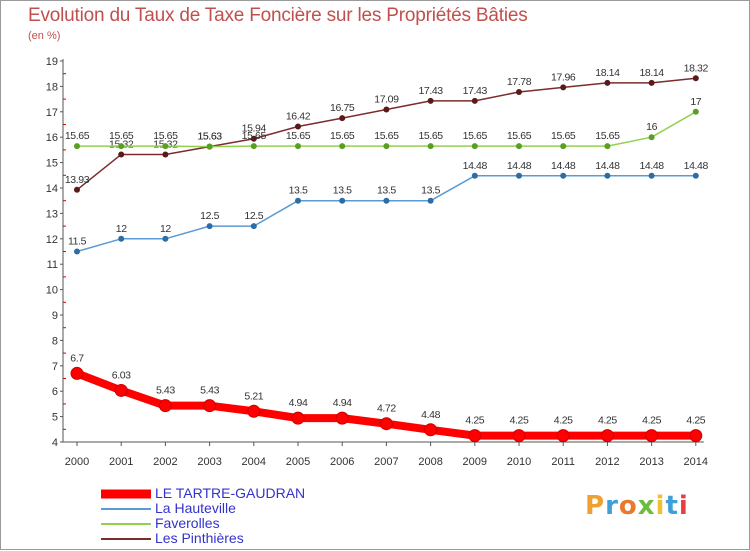 The height and width of the screenshot is (551, 750). I want to click on data-label-3: 18.32, so click(696, 68).